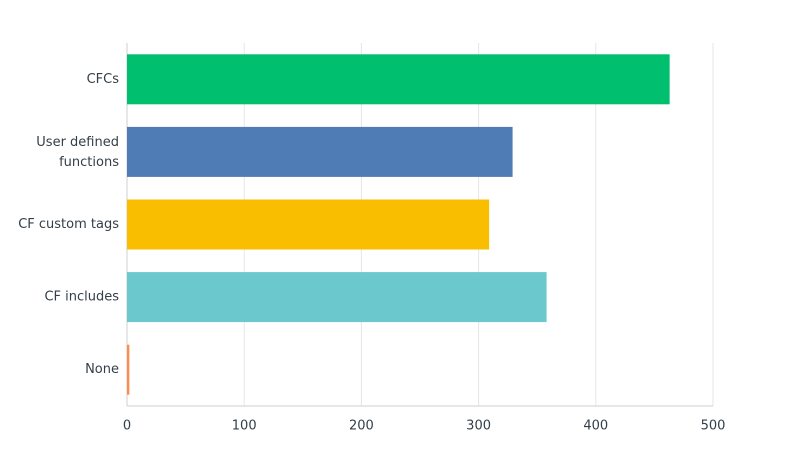 The width and height of the screenshot is (796, 467). Describe the element at coordinates (478, 426) in the screenshot. I see `x-tick-label: 300` at that location.